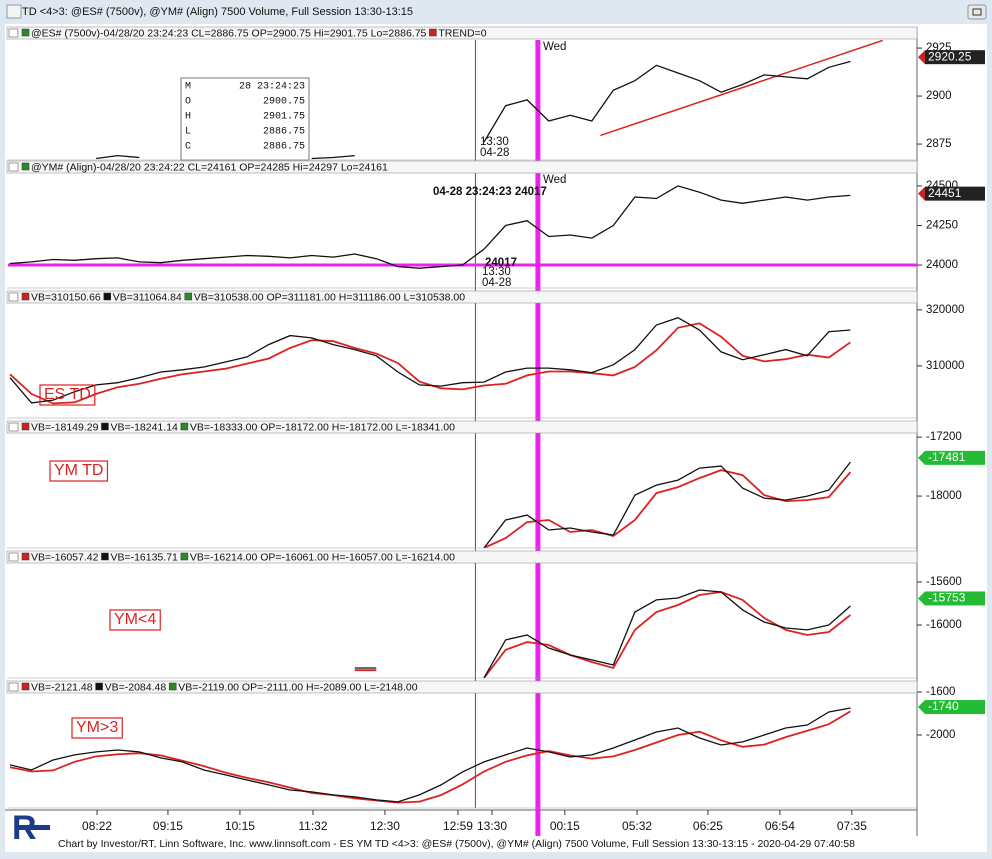 Image resolution: width=992 pixels, height=859 pixels. Describe the element at coordinates (708, 826) in the screenshot. I see `x-tick-label: 06:25` at that location.